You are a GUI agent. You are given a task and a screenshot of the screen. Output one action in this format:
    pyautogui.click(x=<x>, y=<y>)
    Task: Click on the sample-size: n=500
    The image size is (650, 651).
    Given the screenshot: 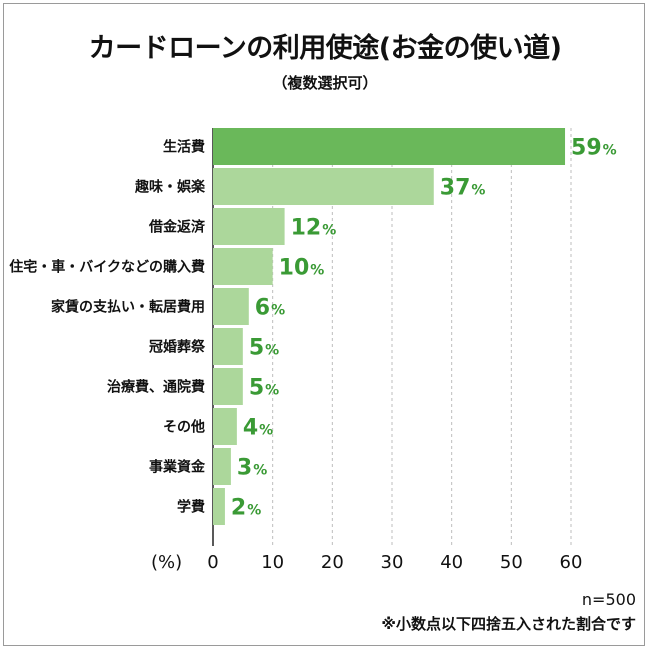 What is the action you would take?
    pyautogui.click(x=608, y=599)
    